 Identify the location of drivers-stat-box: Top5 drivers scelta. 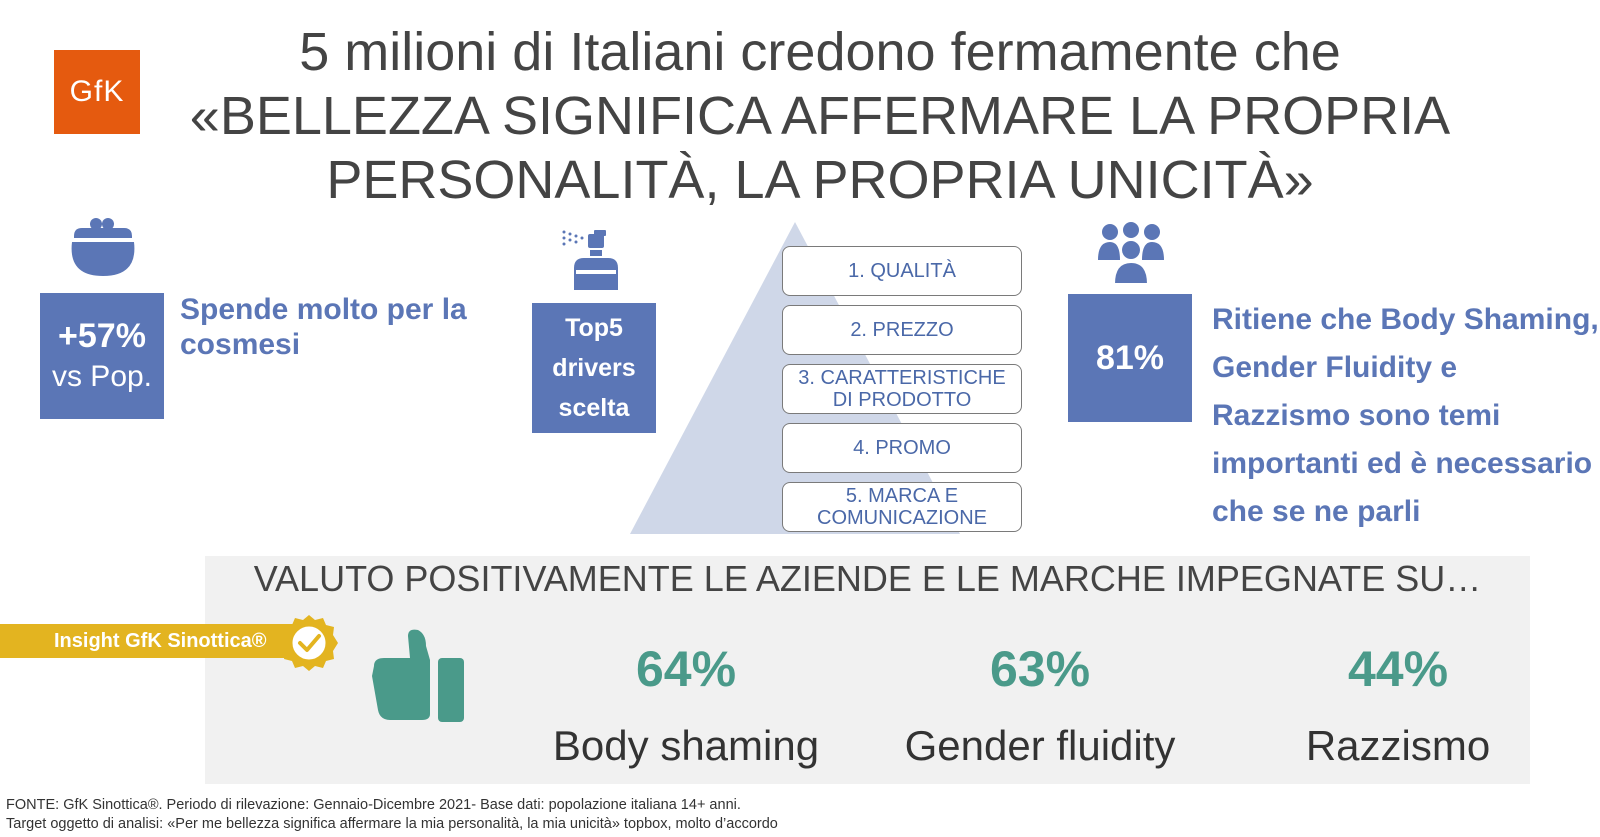
(594, 368).